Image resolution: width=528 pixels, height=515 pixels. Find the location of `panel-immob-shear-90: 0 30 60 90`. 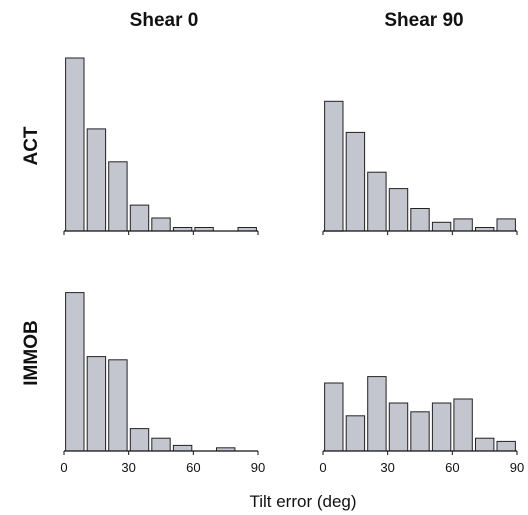

panel-immob-shear-90: 0 30 60 90 is located at coordinates (421, 425).